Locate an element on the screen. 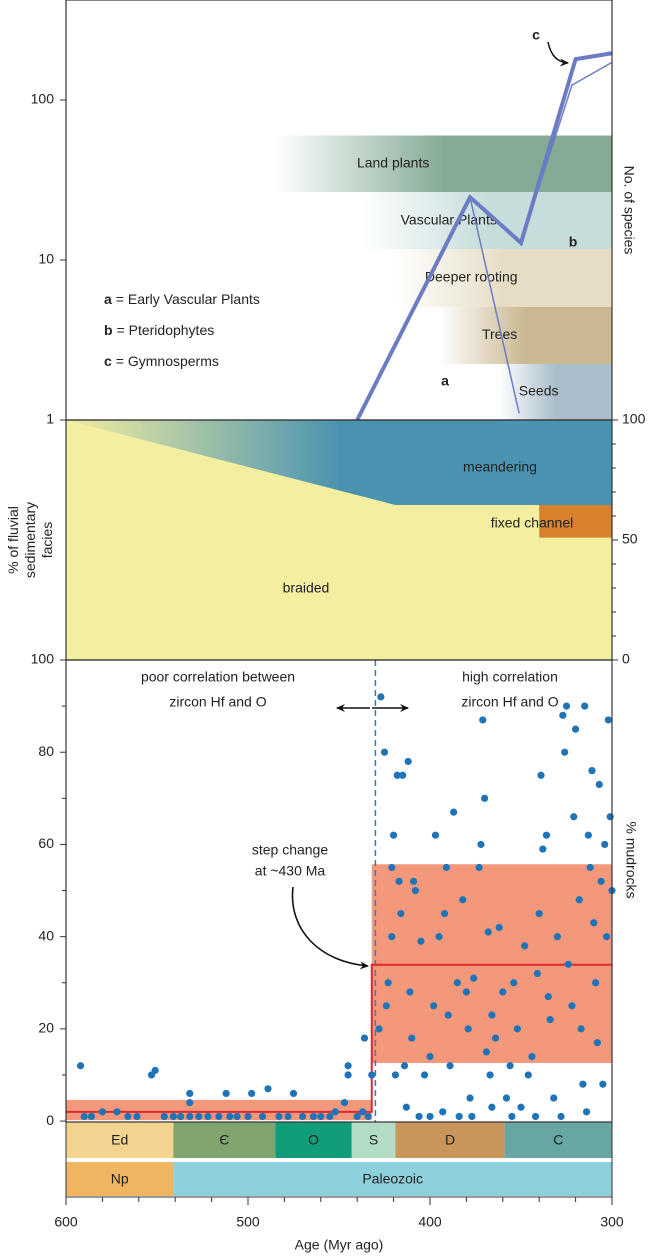  period-label: Ed is located at coordinates (119, 1140).